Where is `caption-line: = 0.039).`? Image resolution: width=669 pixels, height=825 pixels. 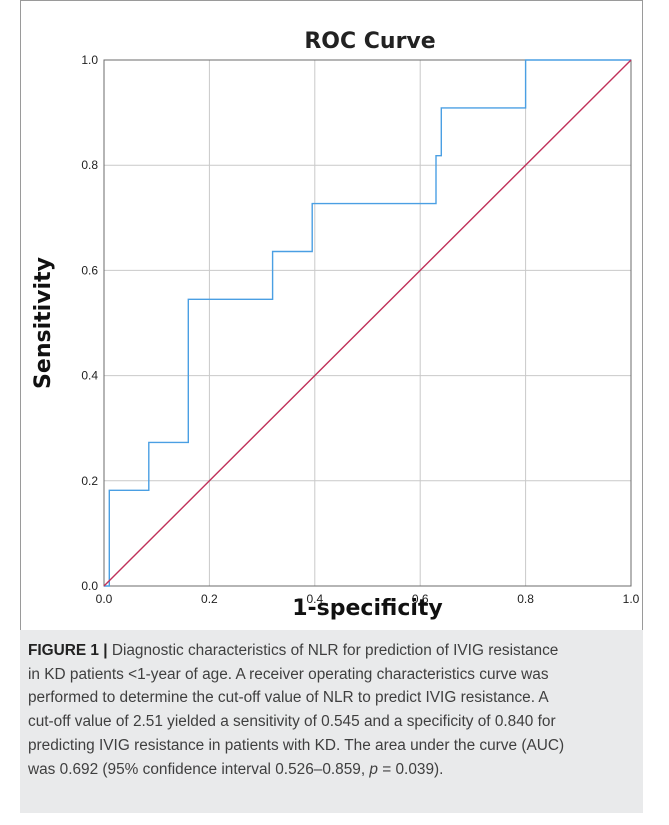
caption-line: = 0.039). is located at coordinates (410, 769).